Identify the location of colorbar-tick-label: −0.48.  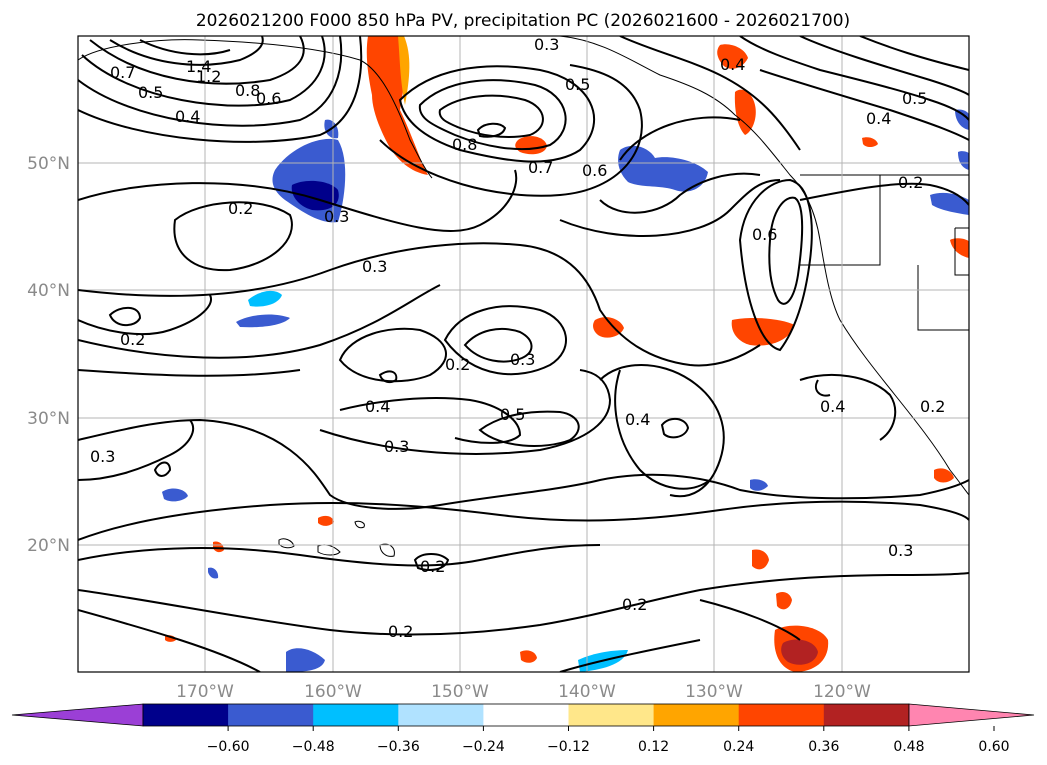
(313, 747).